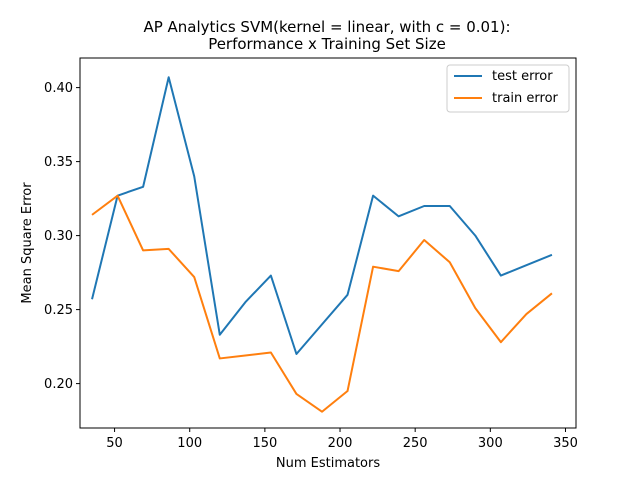 The width and height of the screenshot is (640, 480). Describe the element at coordinates (328, 463) in the screenshot. I see `x-axis-label: Num Estimators` at that location.